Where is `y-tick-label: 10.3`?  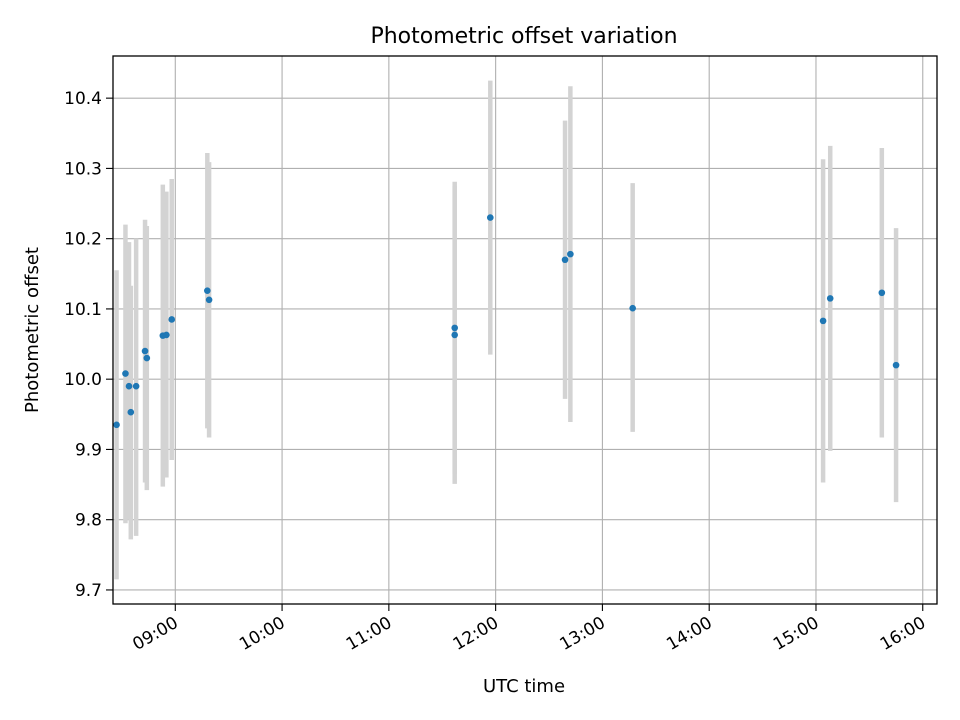
y-tick-label: 10.3 is located at coordinates (83, 169).